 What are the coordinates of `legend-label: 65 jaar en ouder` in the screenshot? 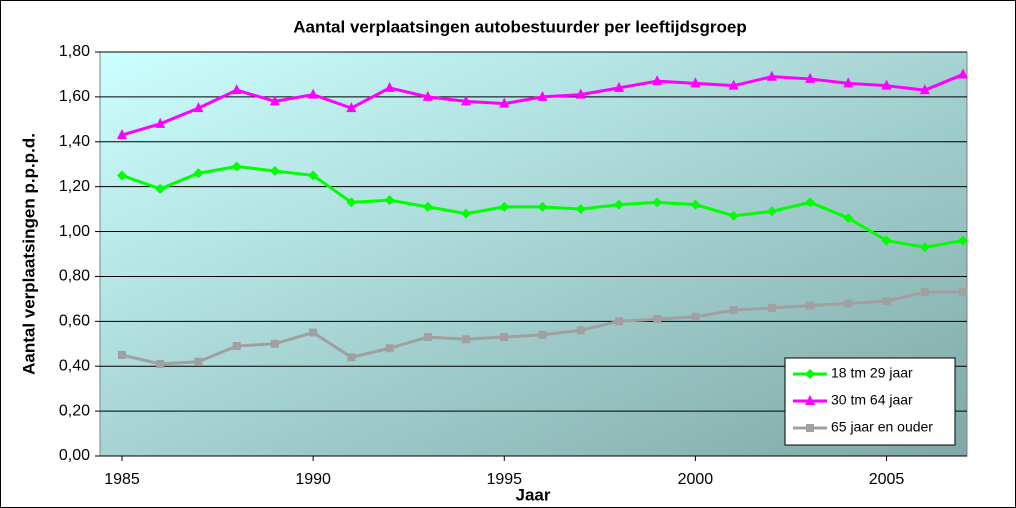 It's located at (882, 427).